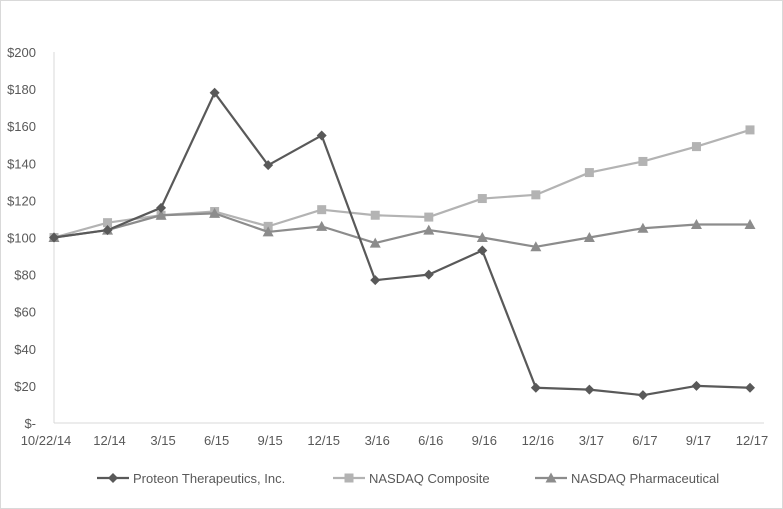  What do you see at coordinates (591, 440) in the screenshot?
I see `x-tick-label: 3/17` at bounding box center [591, 440].